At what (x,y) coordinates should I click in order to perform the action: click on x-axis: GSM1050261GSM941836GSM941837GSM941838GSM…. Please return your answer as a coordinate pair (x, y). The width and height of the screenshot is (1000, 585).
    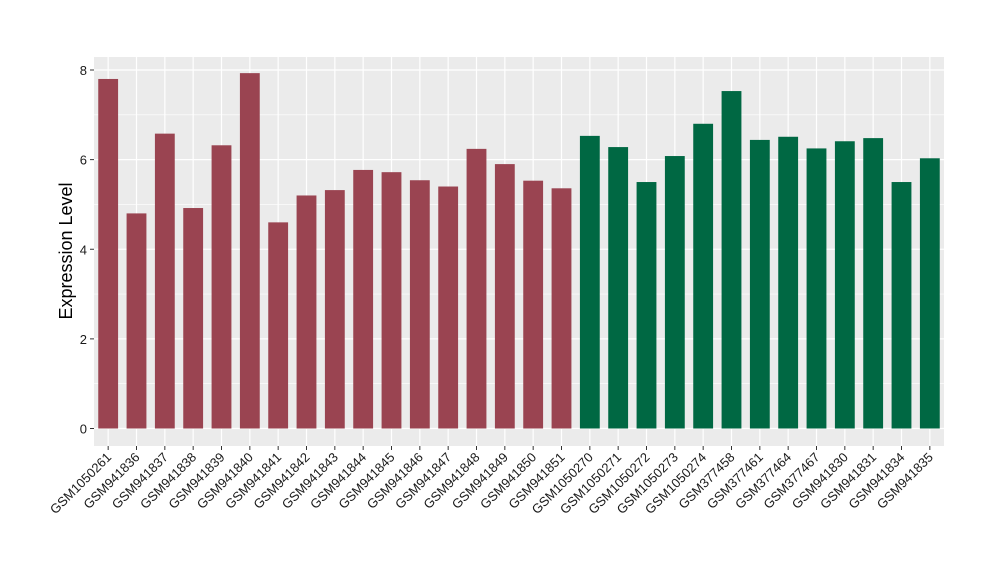
    Looking at the image, I should click on (491, 481).